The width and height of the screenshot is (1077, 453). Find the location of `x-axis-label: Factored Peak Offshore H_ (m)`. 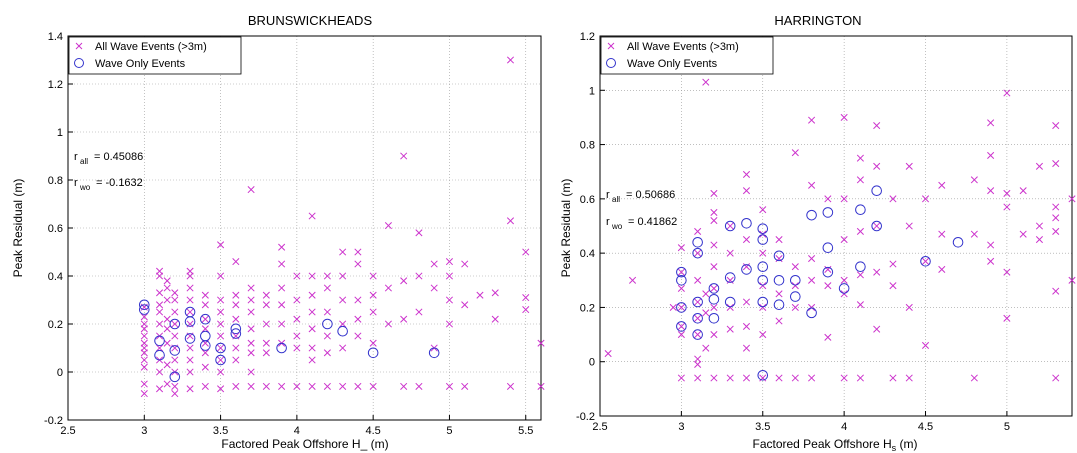

x-axis-label: Factored Peak Offshore H_ (m) is located at coordinates (304, 444).